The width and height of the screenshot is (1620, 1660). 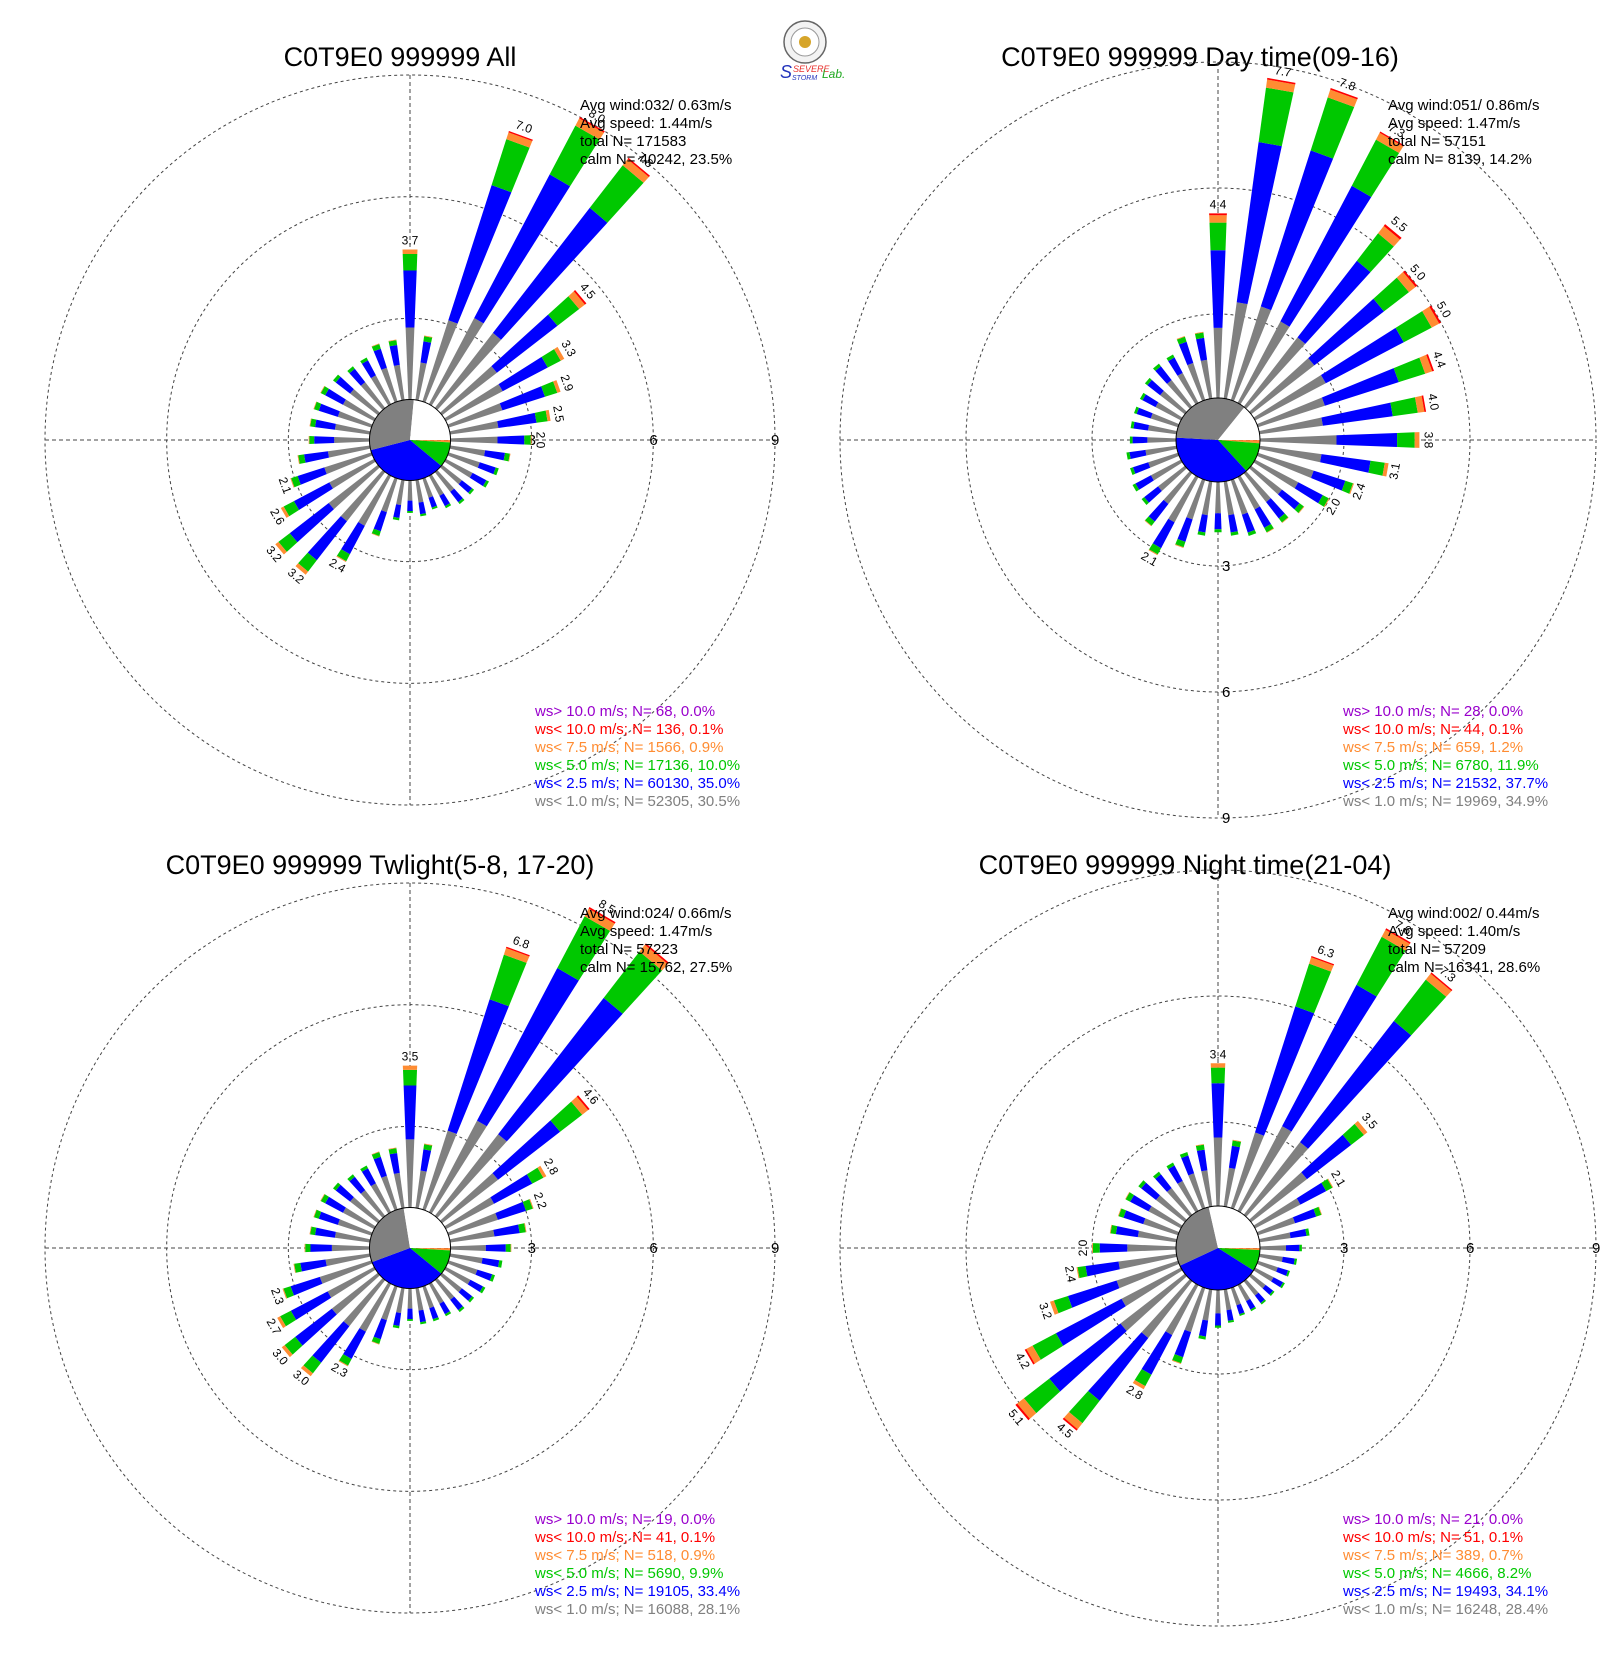 I want to click on legend-entry: ws> 10.0 m/s; N= 21, 0.0%, so click(x=1432, y=1519).